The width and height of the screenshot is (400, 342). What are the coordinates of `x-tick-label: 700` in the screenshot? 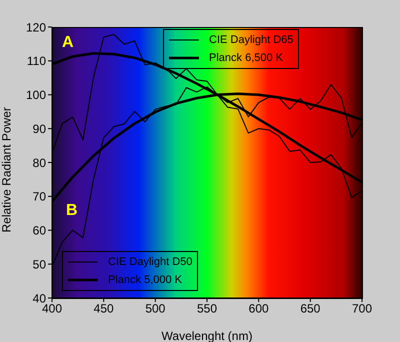 It's located at (362, 309).